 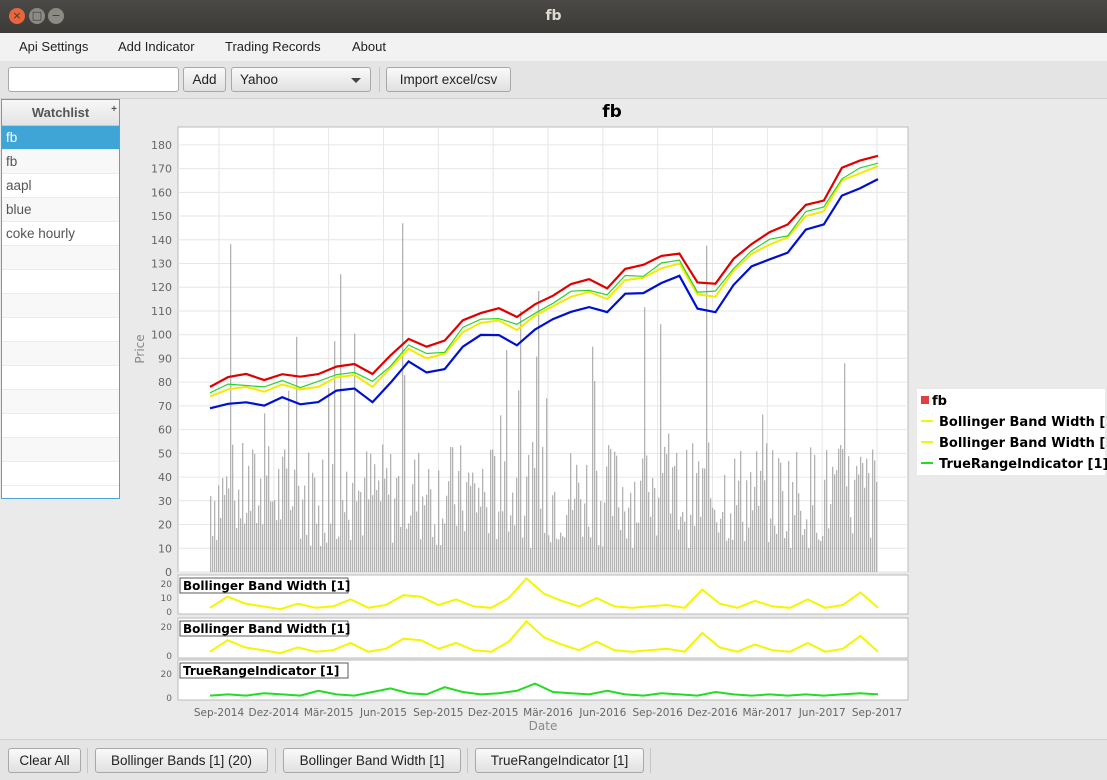 What do you see at coordinates (60, 113) in the screenshot?
I see `watchlist-header: Watchlist +` at bounding box center [60, 113].